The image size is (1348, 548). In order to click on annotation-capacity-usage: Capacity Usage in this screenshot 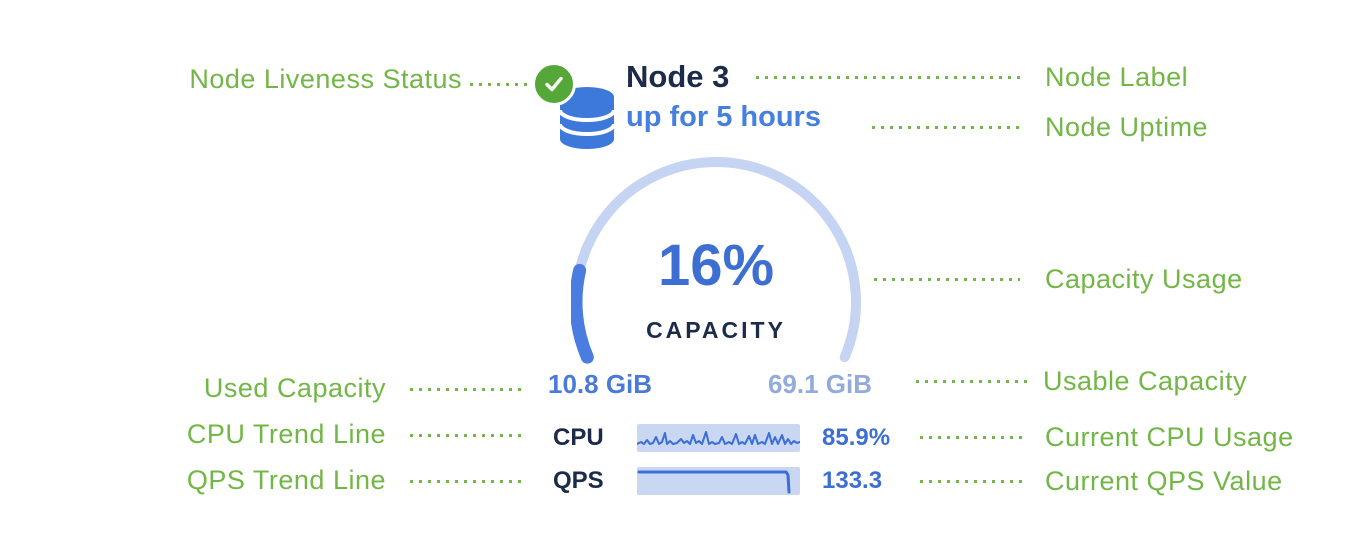, I will do `click(1144, 279)`.